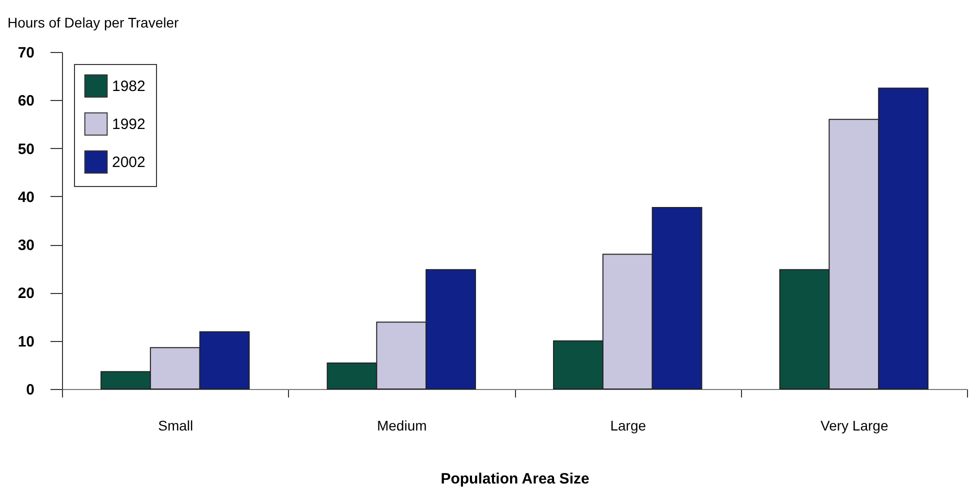 Image resolution: width=970 pixels, height=490 pixels. Describe the element at coordinates (30, 390) in the screenshot. I see `y-tick-label: 0` at that location.